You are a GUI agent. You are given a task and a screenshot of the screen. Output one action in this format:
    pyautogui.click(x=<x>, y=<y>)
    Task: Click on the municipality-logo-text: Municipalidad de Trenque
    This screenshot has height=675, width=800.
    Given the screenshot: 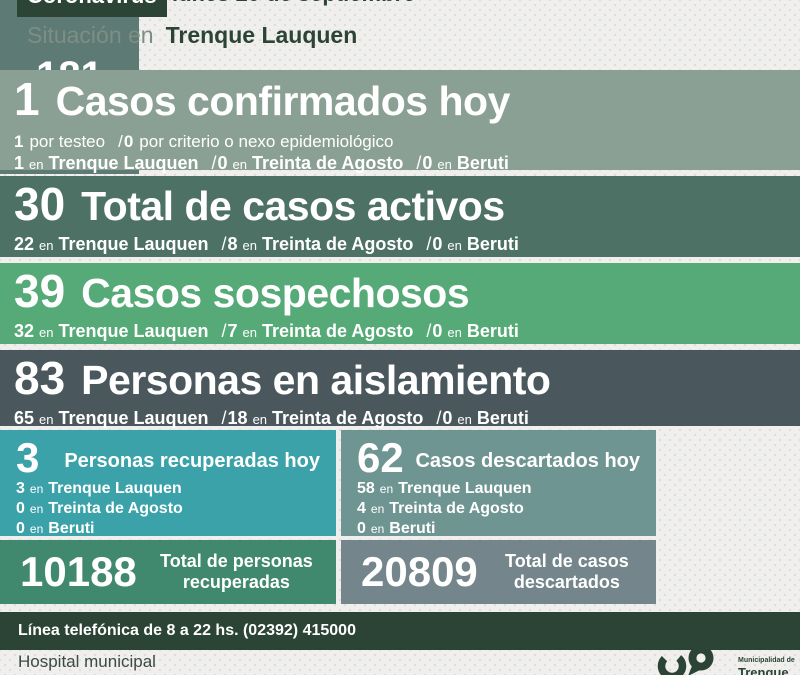 What is the action you would take?
    pyautogui.click(x=766, y=665)
    